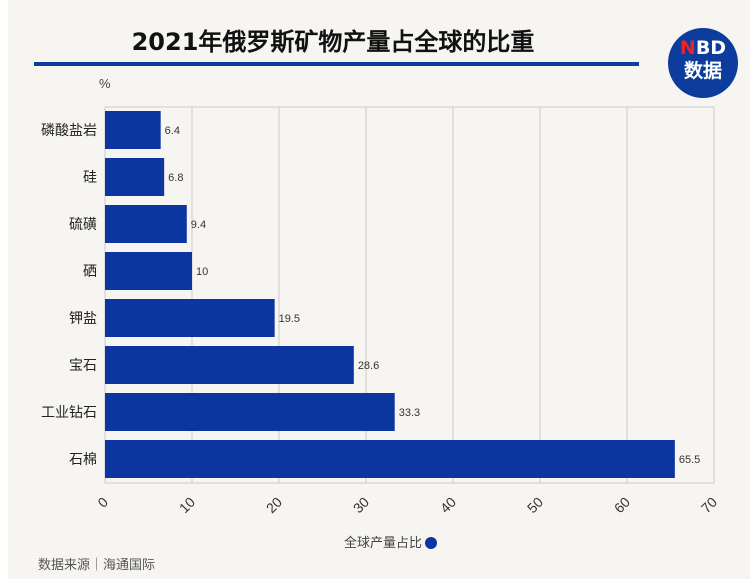 The width and height of the screenshot is (750, 579). What do you see at coordinates (83, 318) in the screenshot?
I see `y-category-label: 钾盐` at bounding box center [83, 318].